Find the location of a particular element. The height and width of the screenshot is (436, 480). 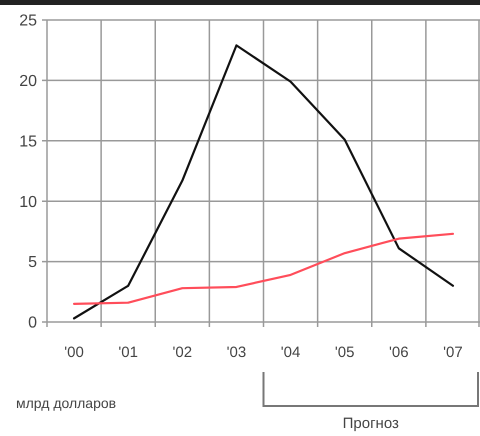

x-tick-label: '00 is located at coordinates (74, 352).